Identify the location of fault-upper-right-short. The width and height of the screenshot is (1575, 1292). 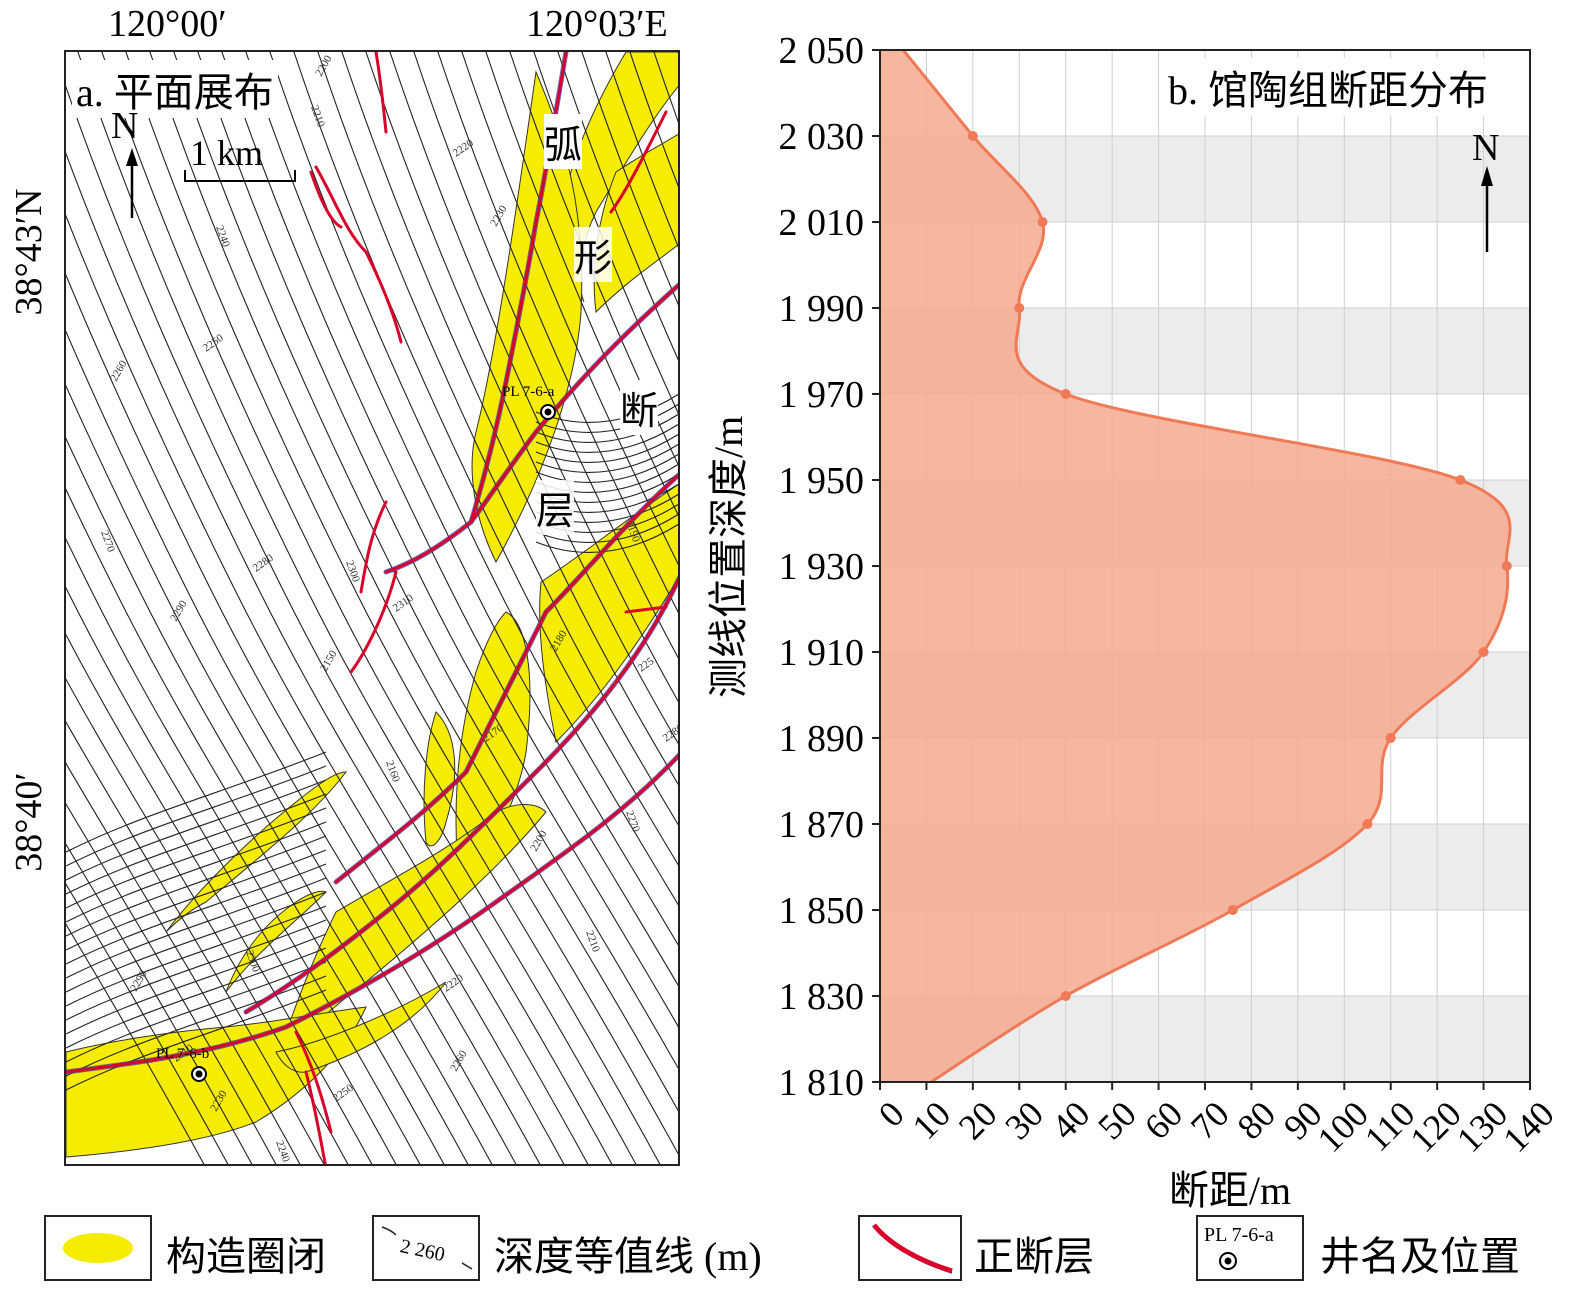
(638, 162).